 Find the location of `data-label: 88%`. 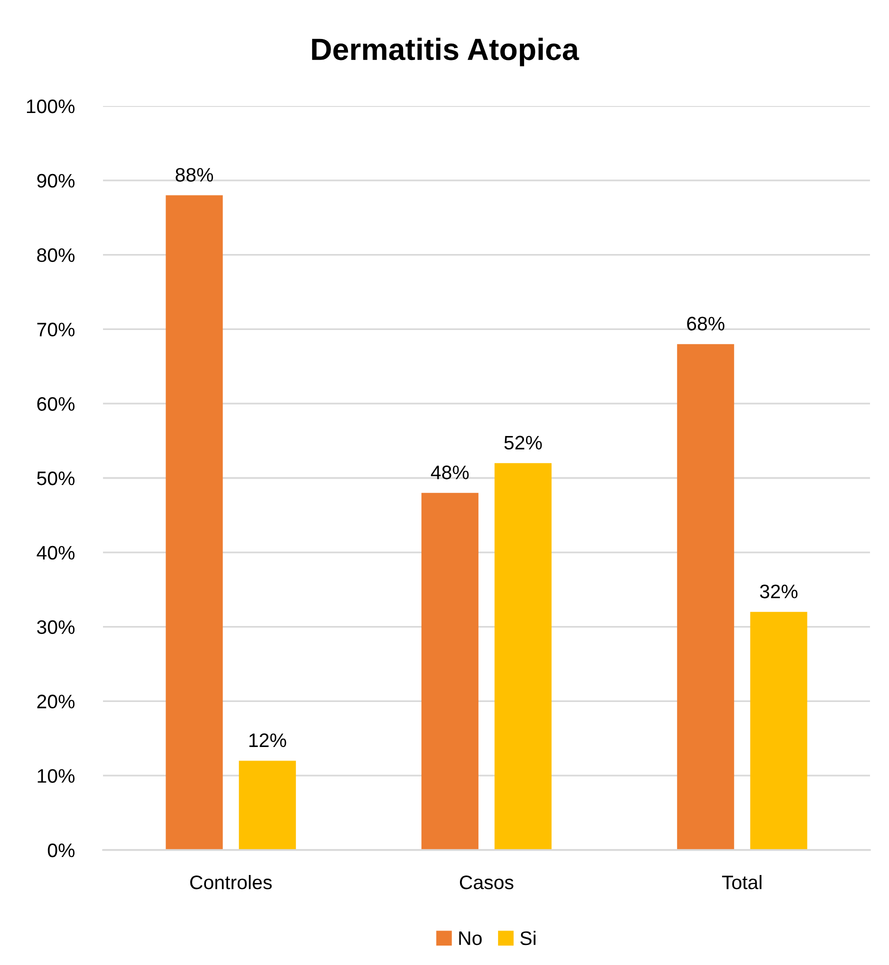

data-label: 88% is located at coordinates (195, 175).